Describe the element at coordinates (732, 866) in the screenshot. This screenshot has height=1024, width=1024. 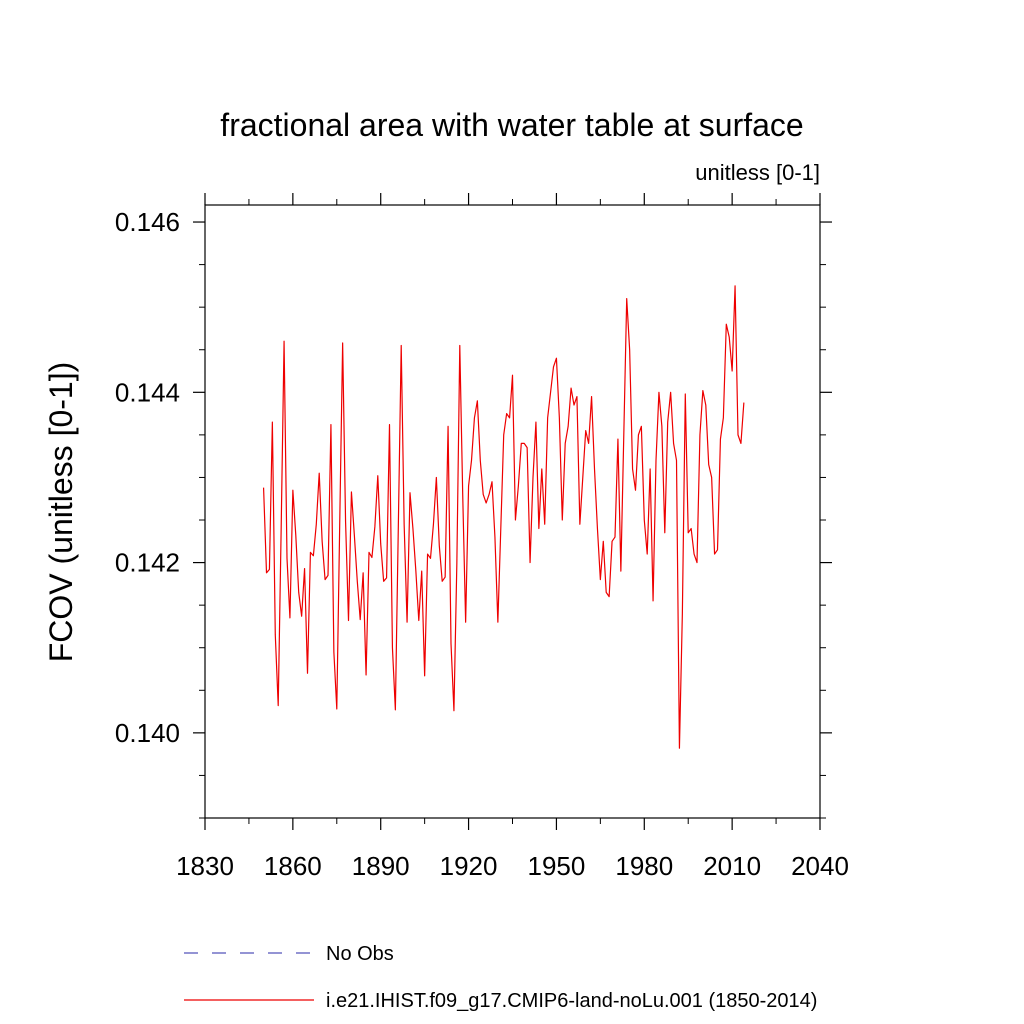
I see `x-tick-label: 2010` at that location.